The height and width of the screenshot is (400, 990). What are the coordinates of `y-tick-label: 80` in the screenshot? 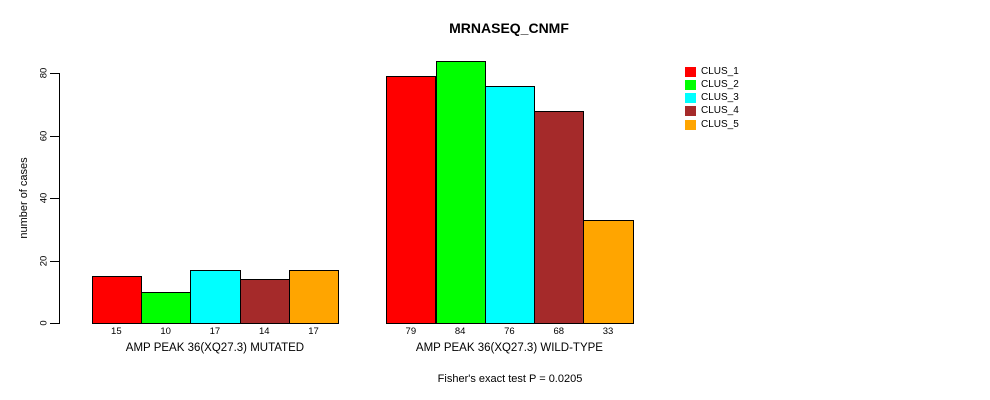 It's located at (44, 73).